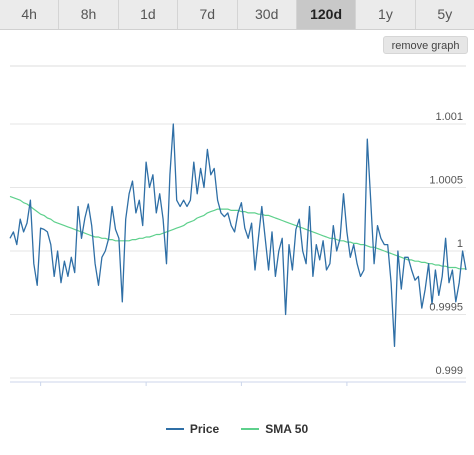  Describe the element at coordinates (148, 14) in the screenshot. I see `tab-1d: 1d` at that location.